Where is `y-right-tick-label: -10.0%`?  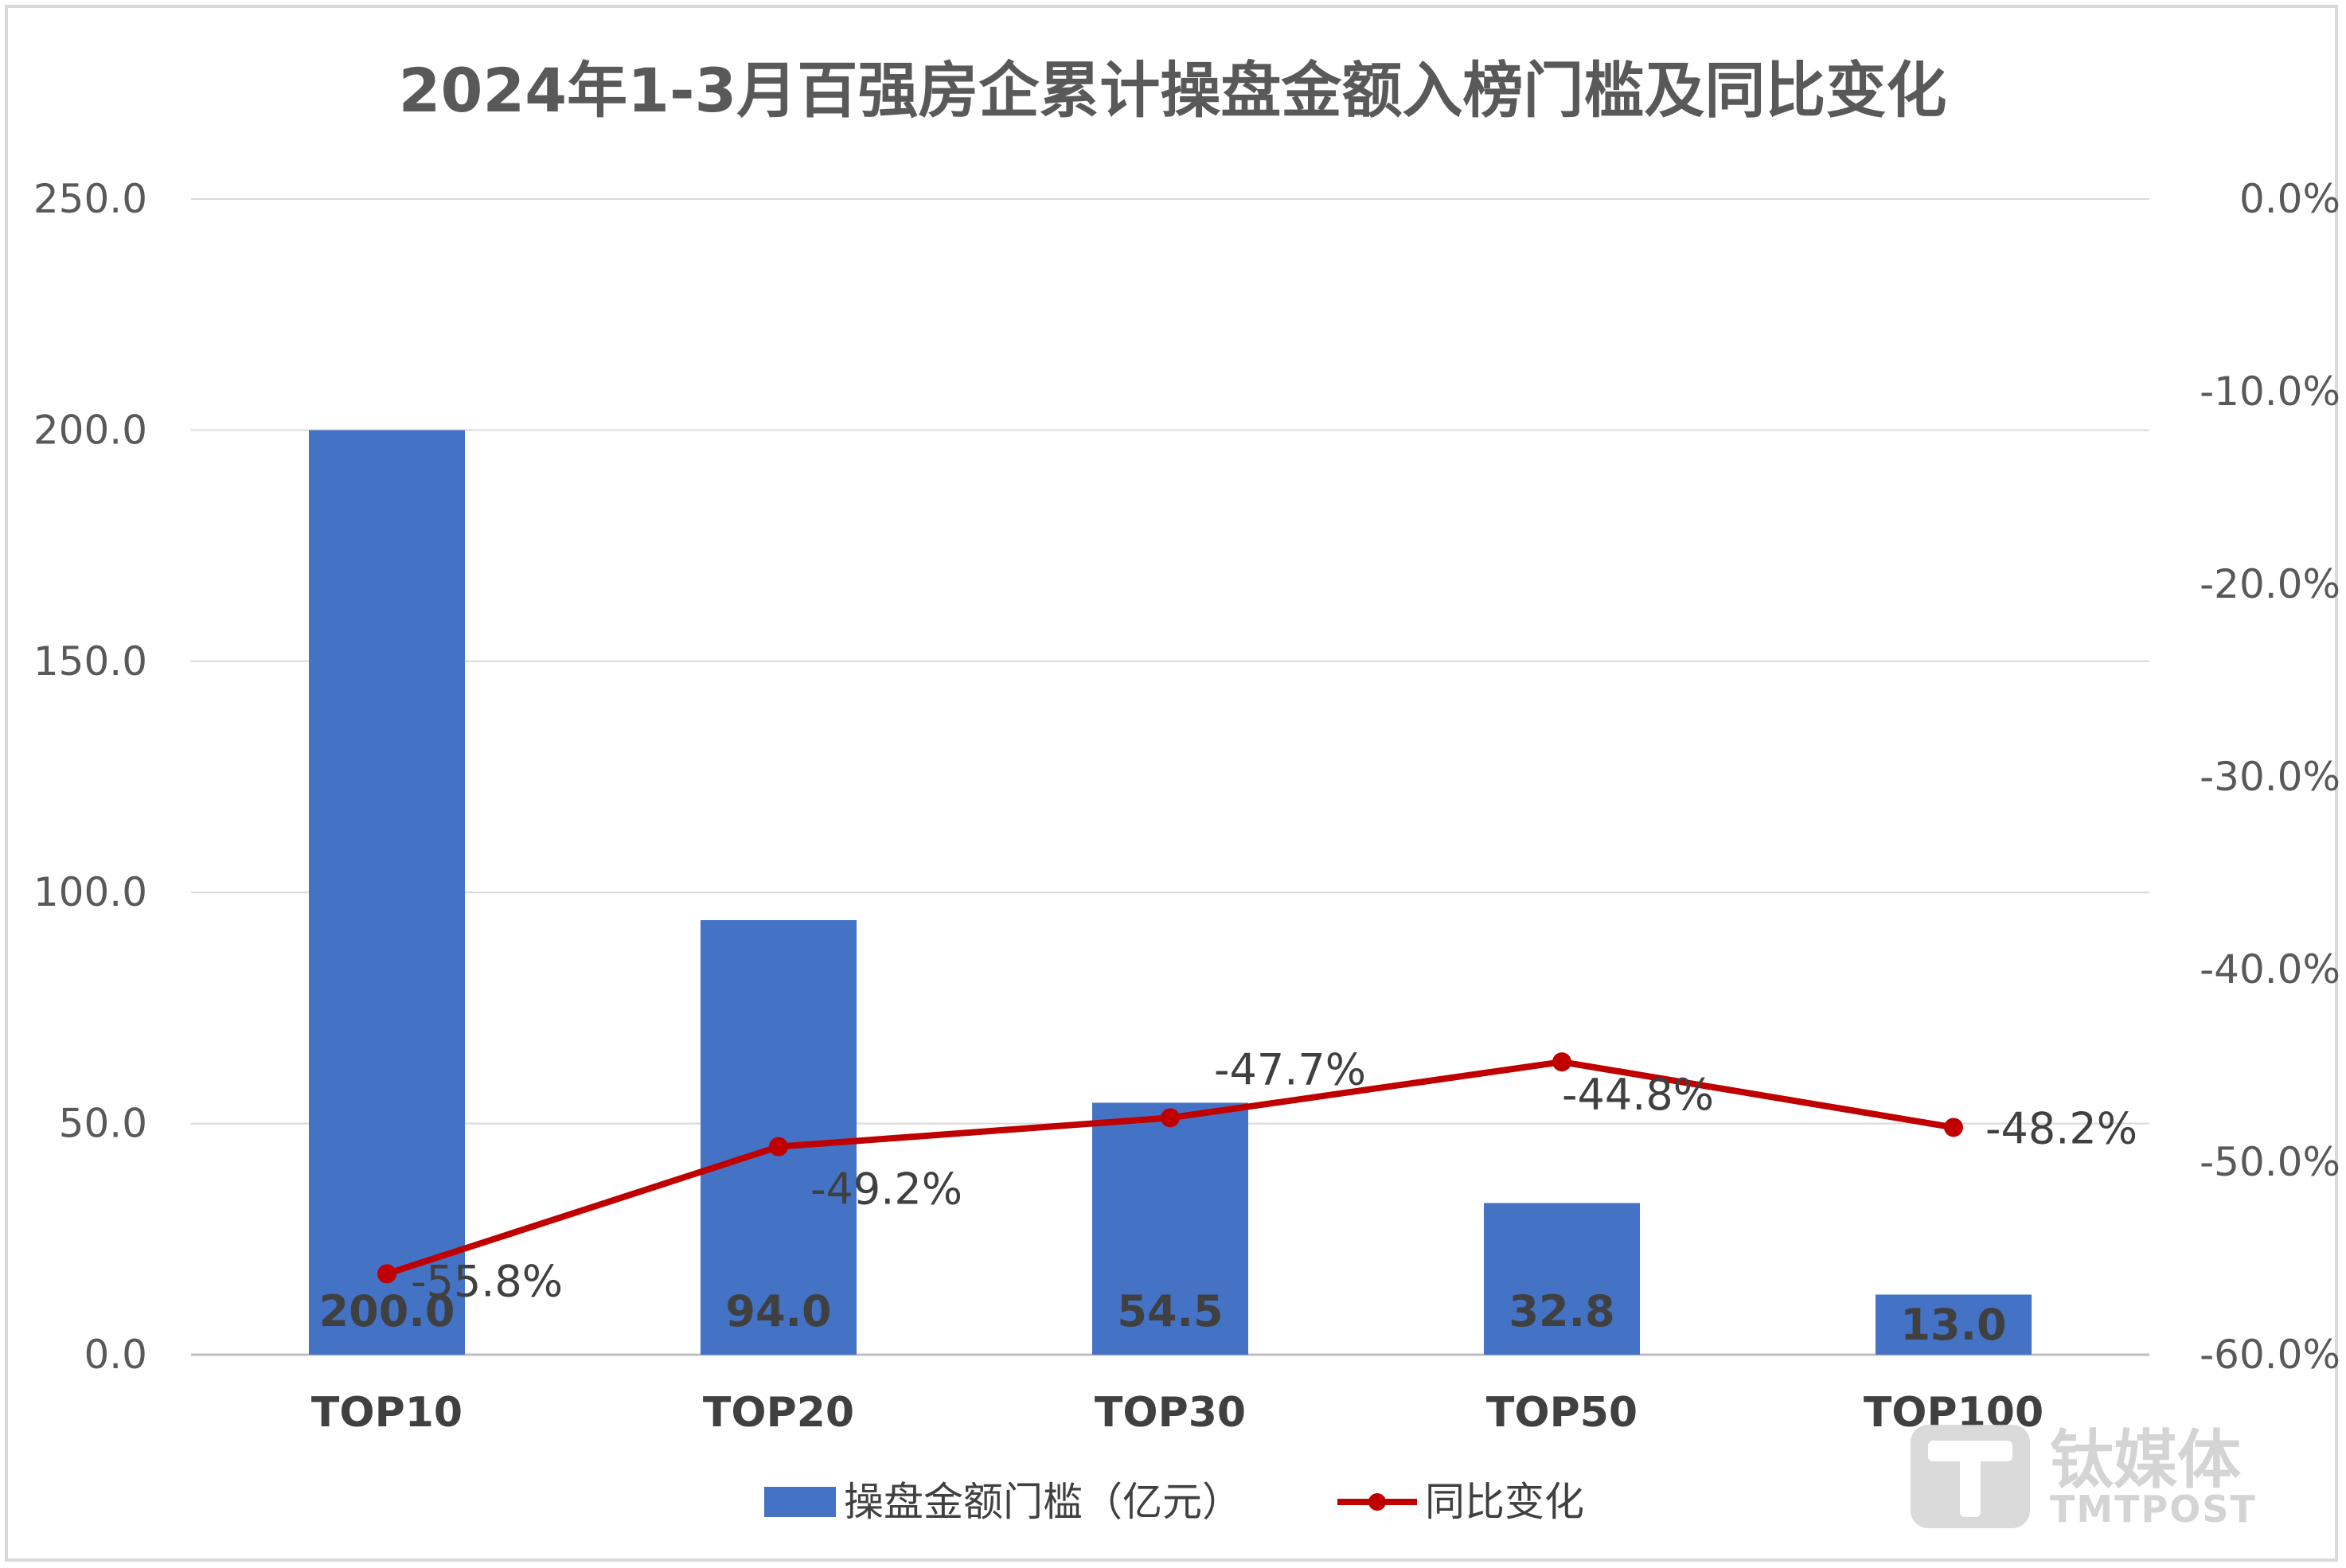
y-right-tick-label: -10.0% is located at coordinates (2270, 392).